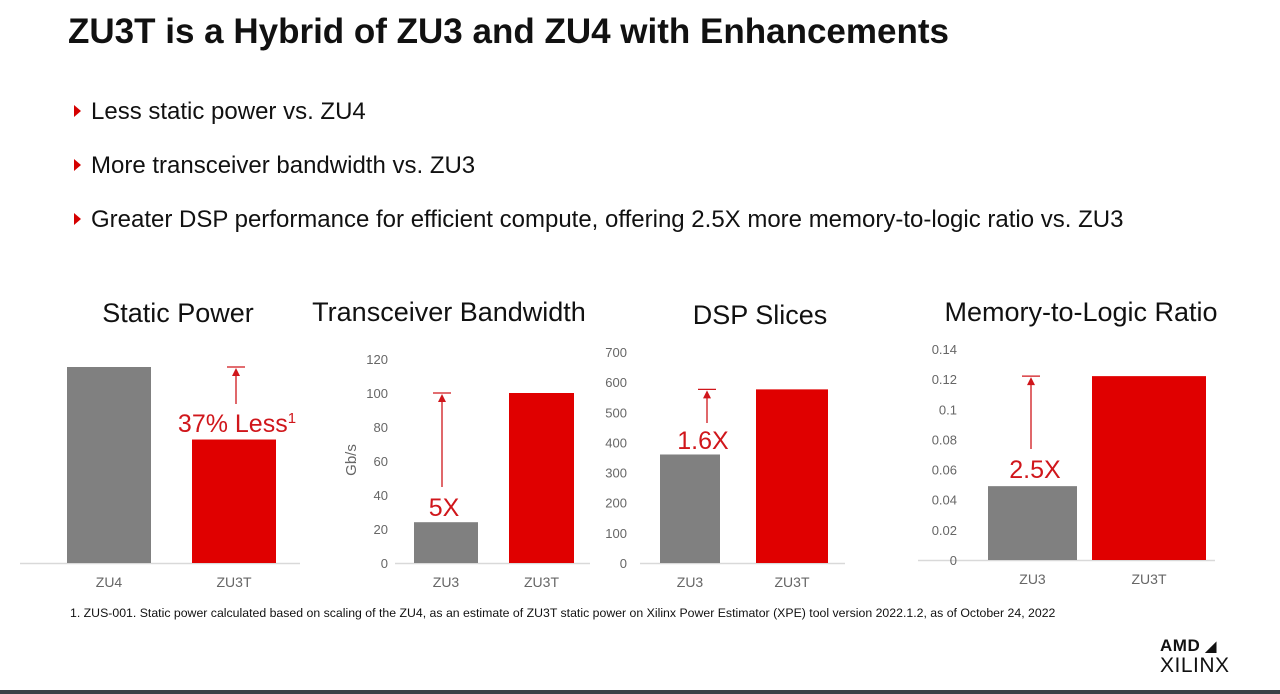  Describe the element at coordinates (616, 442) in the screenshot. I see `y-tick-label: 400` at that location.